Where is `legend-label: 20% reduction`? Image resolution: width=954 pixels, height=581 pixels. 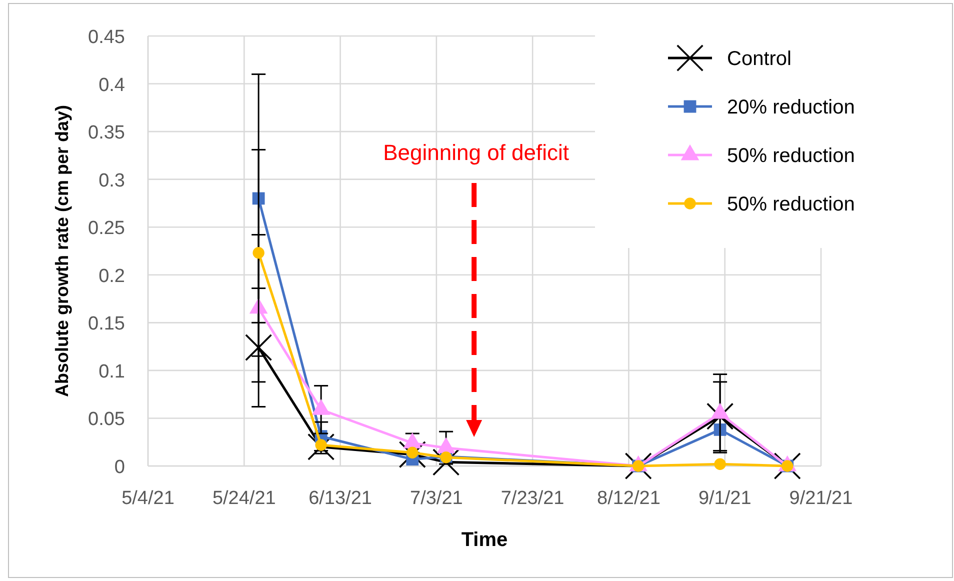 legend-label: 20% reduction is located at coordinates (791, 107).